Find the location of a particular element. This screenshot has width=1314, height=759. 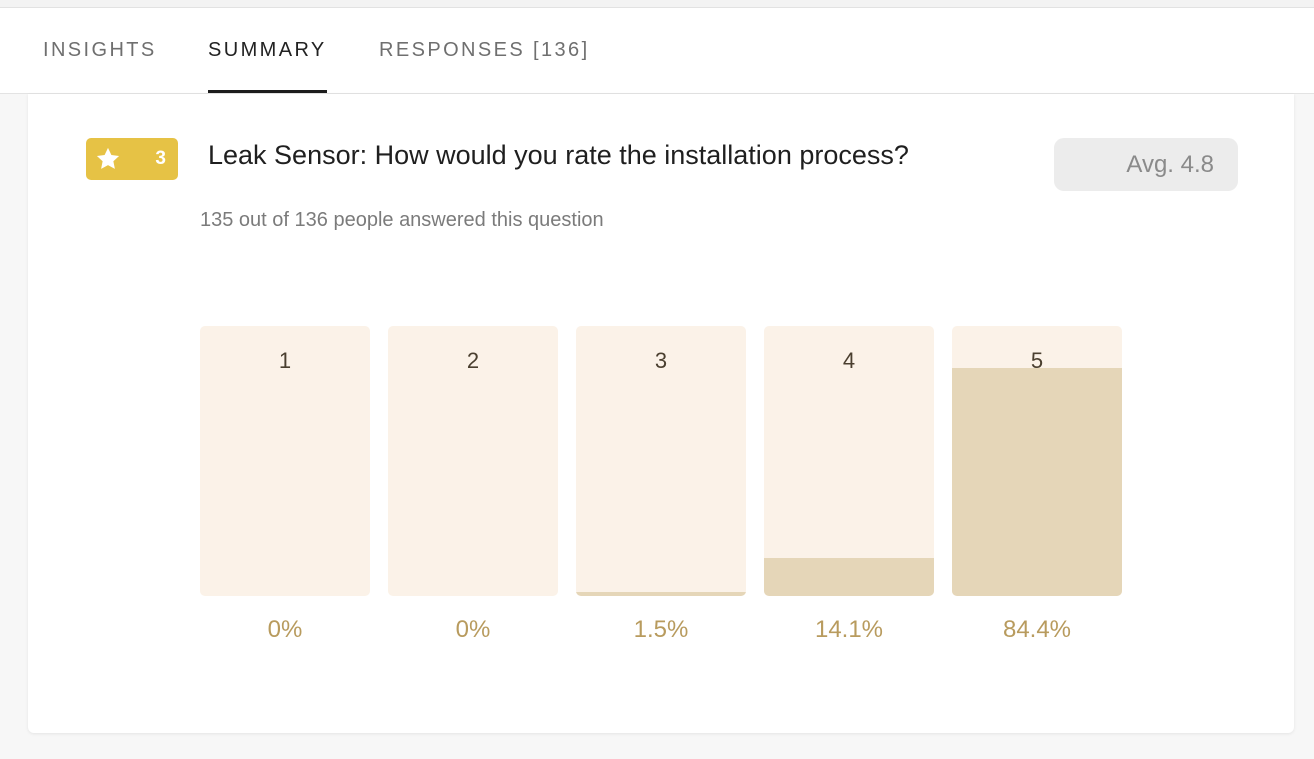

rating-percent-2: 0% is located at coordinates (473, 629).